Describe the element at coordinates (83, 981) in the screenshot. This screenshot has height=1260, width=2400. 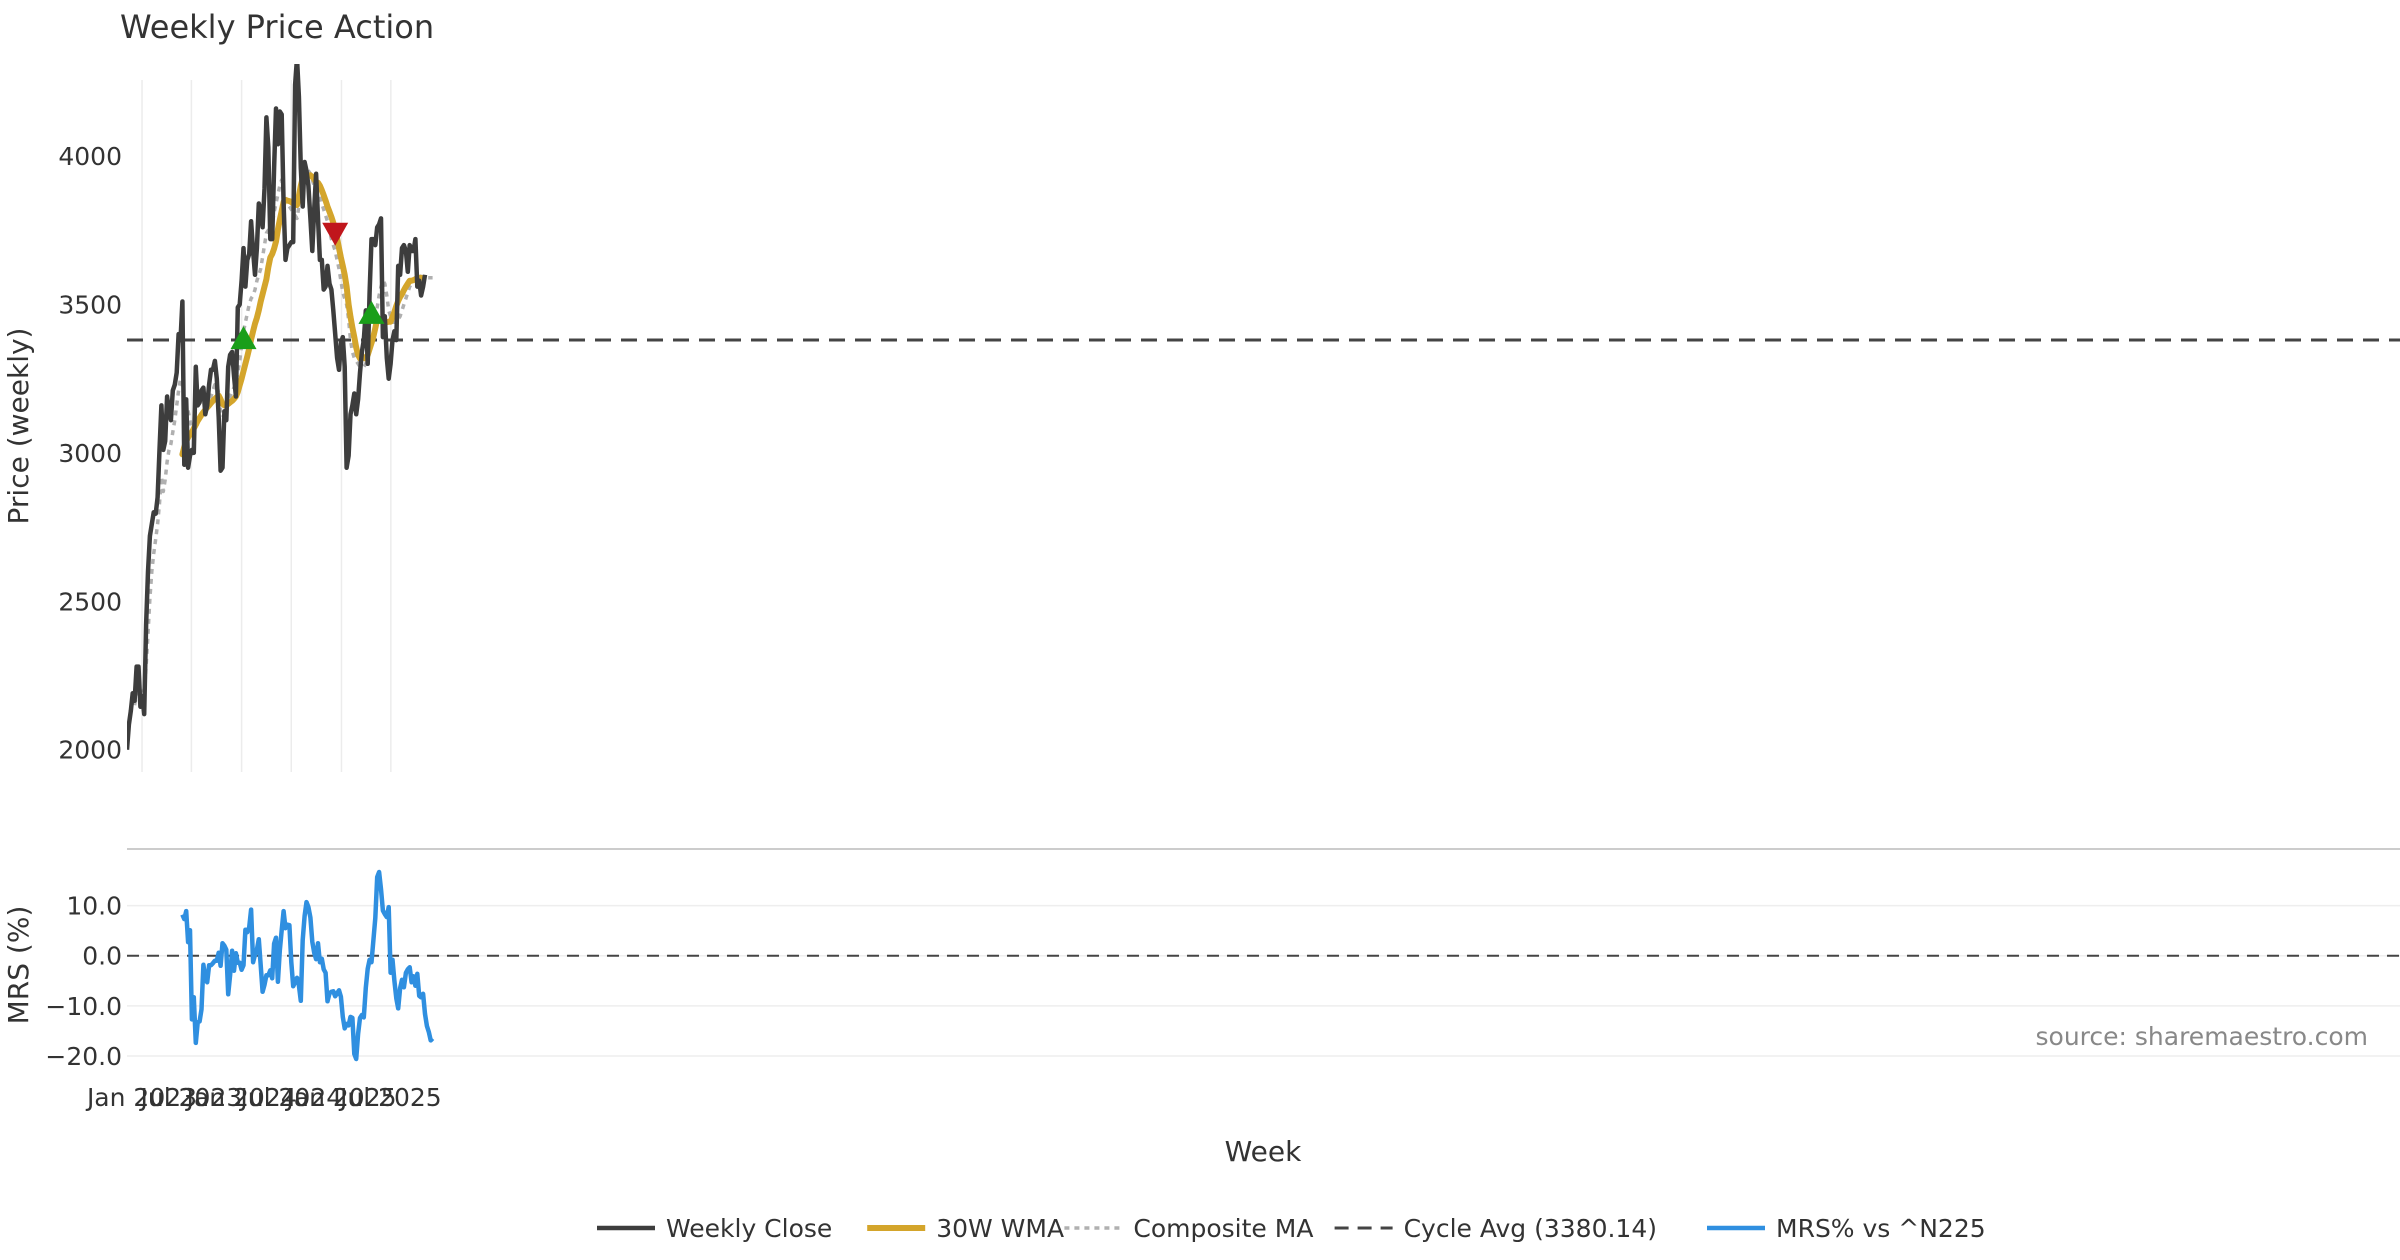
I see `mrs-y-axis: −20.0 −10.0 0.0 10.0` at that location.